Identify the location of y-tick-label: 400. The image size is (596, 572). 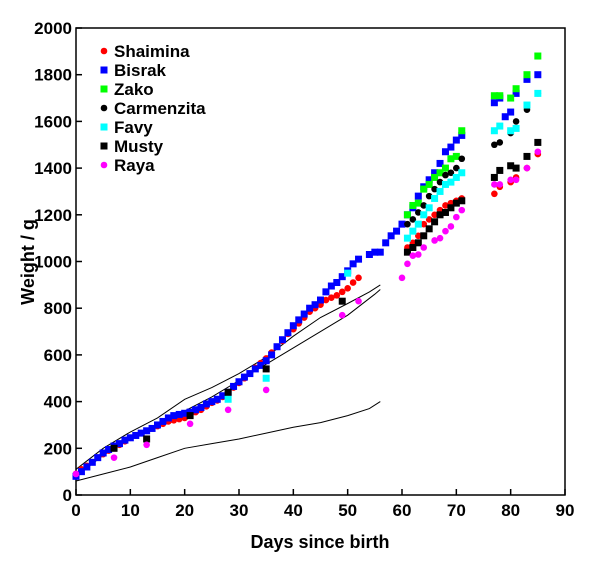
(58, 402).